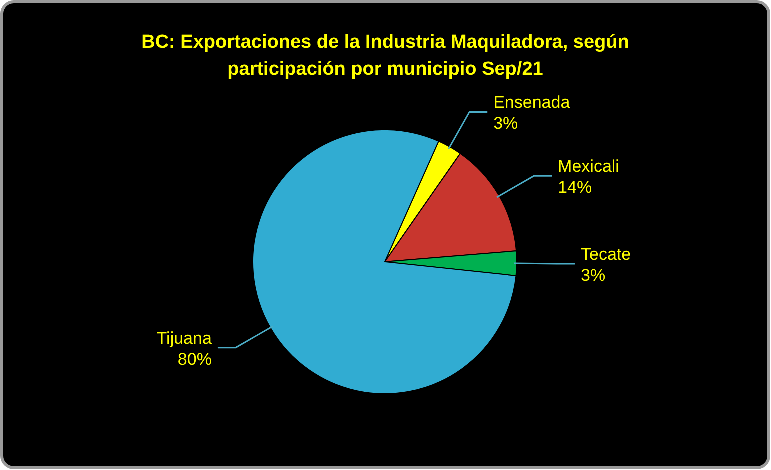 The height and width of the screenshot is (470, 771). What do you see at coordinates (606, 254) in the screenshot?
I see `slice-label: Tecate` at bounding box center [606, 254].